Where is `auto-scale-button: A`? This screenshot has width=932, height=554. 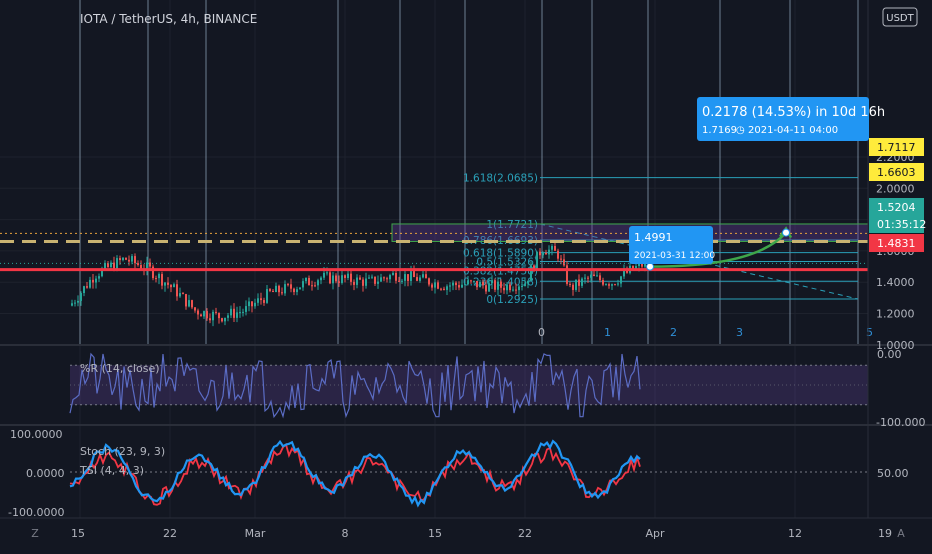 auto-scale-button: A is located at coordinates (901, 533).